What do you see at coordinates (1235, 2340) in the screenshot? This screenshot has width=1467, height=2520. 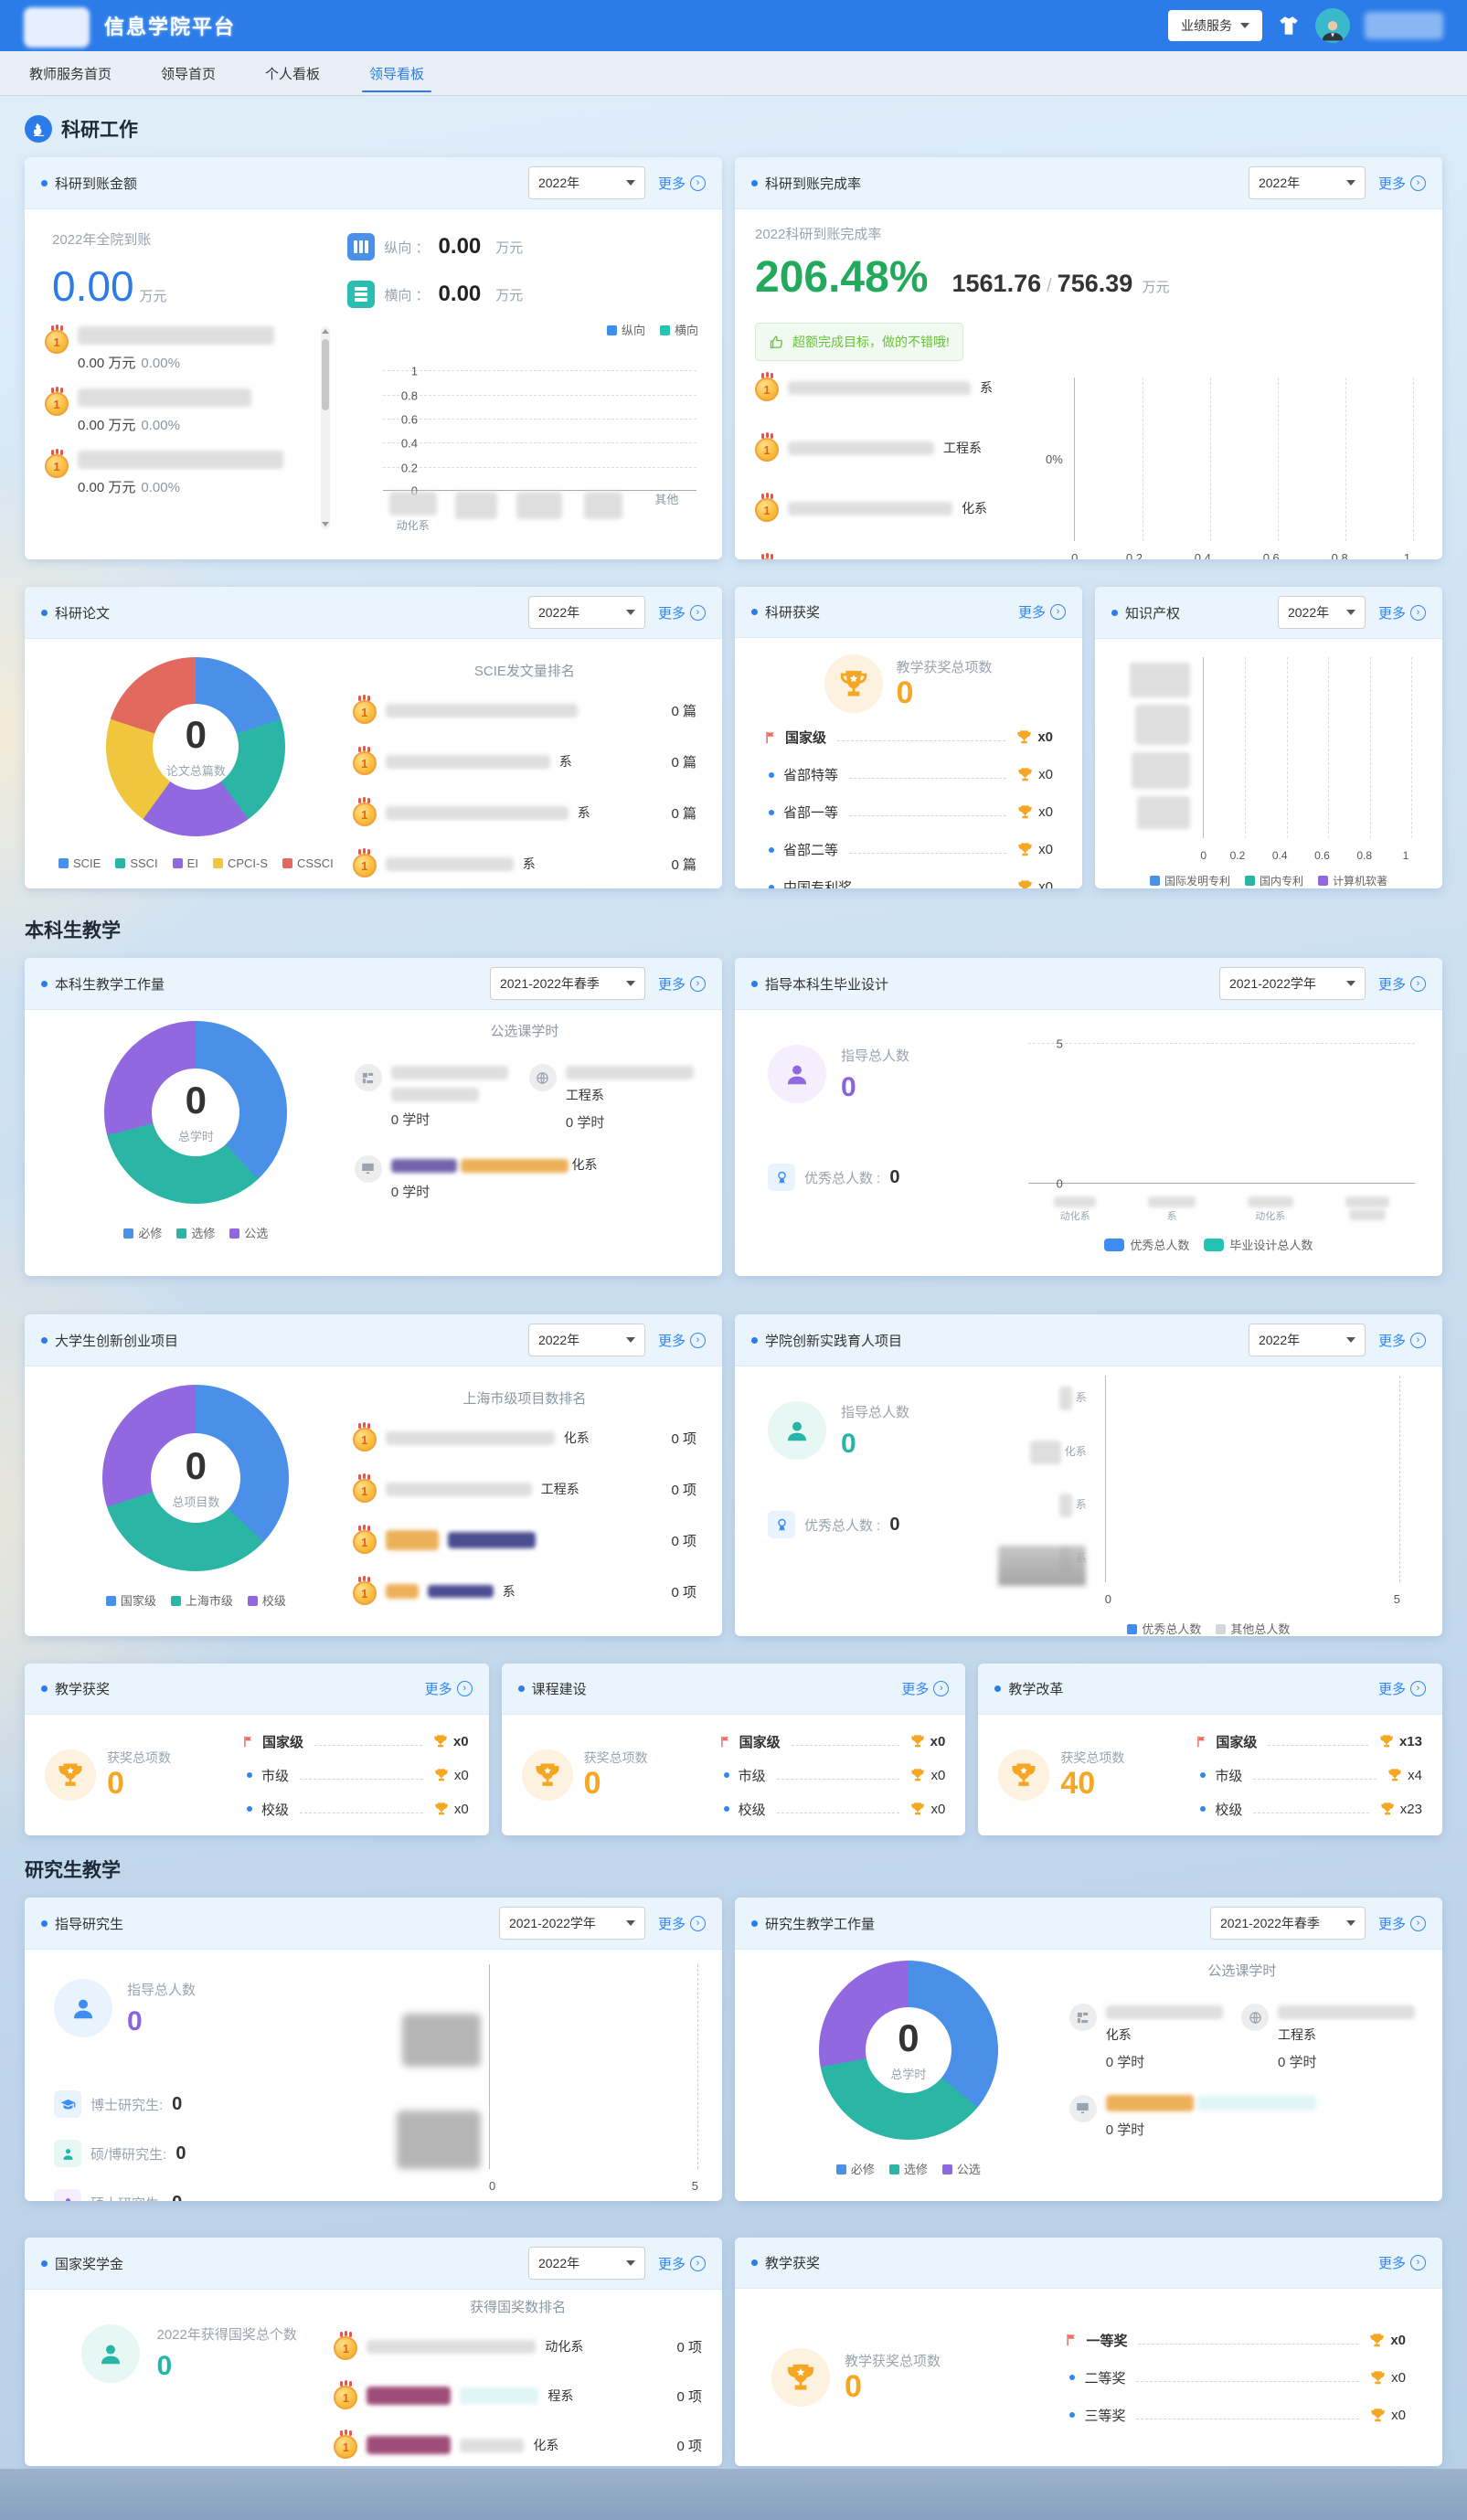 I see `award-row: 一等奖 x0` at bounding box center [1235, 2340].